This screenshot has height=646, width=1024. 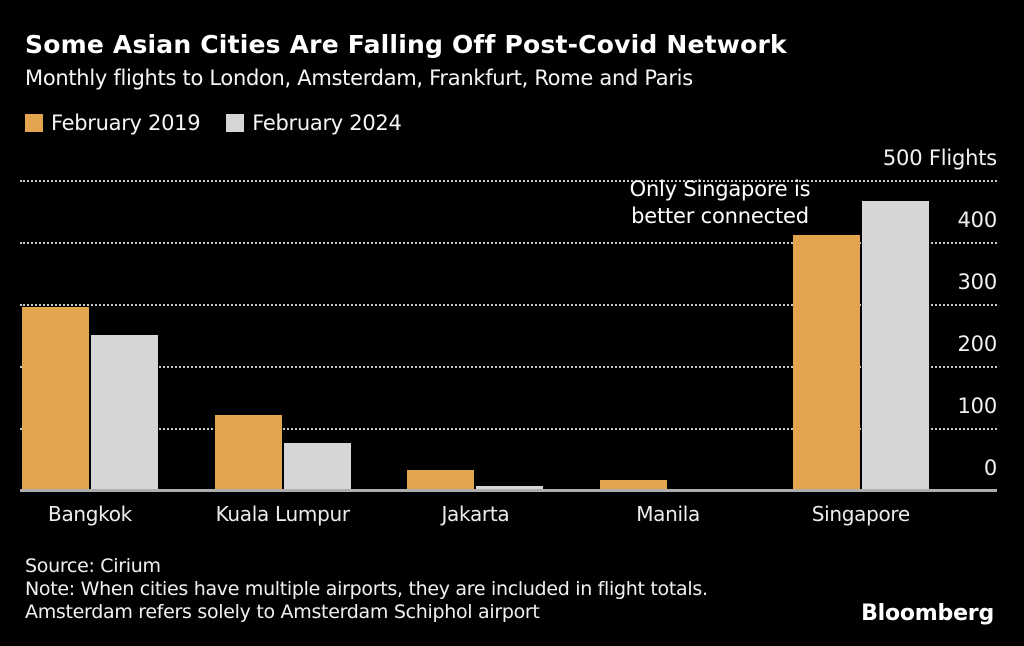 I want to click on legend-label-feb-2019: February 2019, so click(x=126, y=123).